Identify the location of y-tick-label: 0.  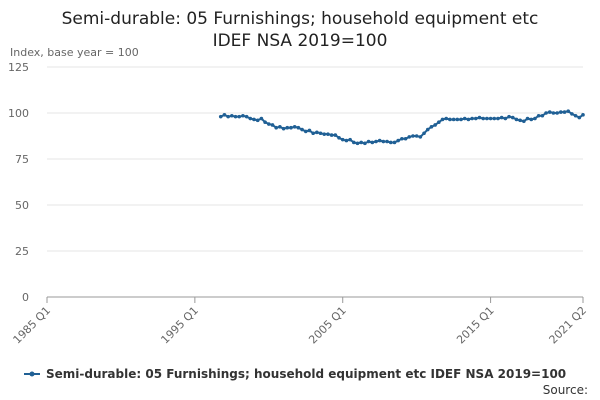
(25, 297).